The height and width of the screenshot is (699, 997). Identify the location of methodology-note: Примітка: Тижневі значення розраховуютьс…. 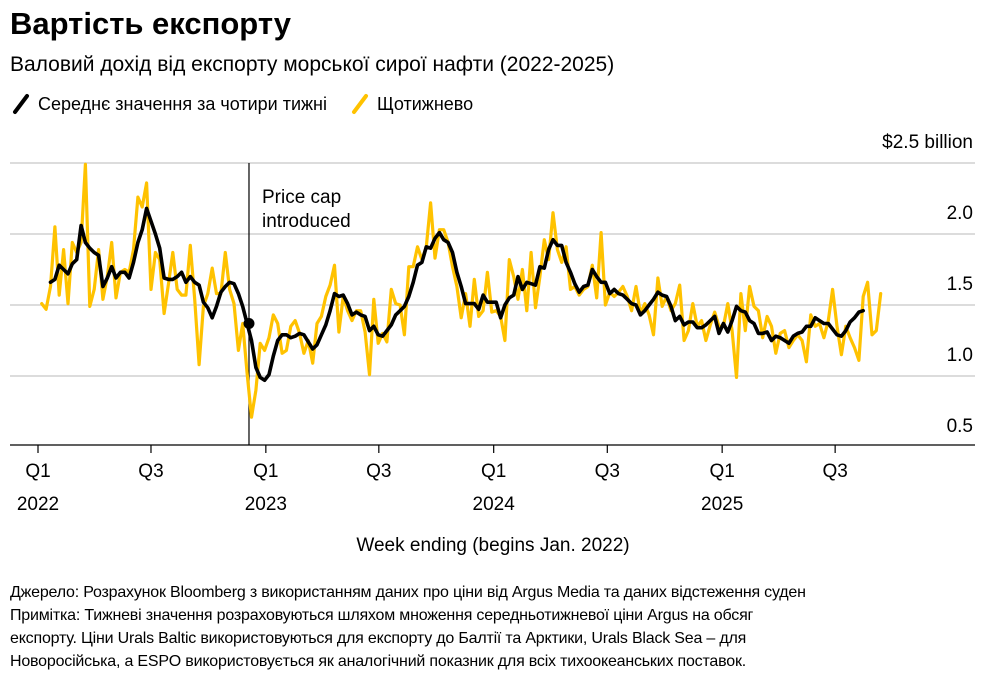
(382, 638).